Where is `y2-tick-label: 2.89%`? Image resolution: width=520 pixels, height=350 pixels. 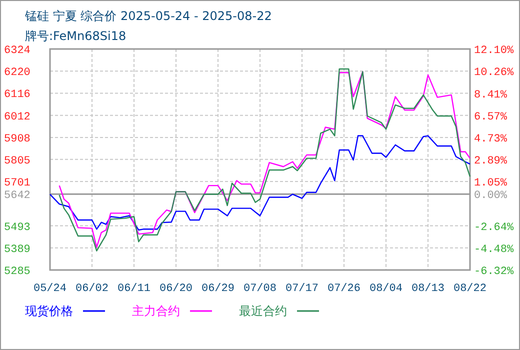
y2-tick-label: 2.89% is located at coordinates (491, 162).